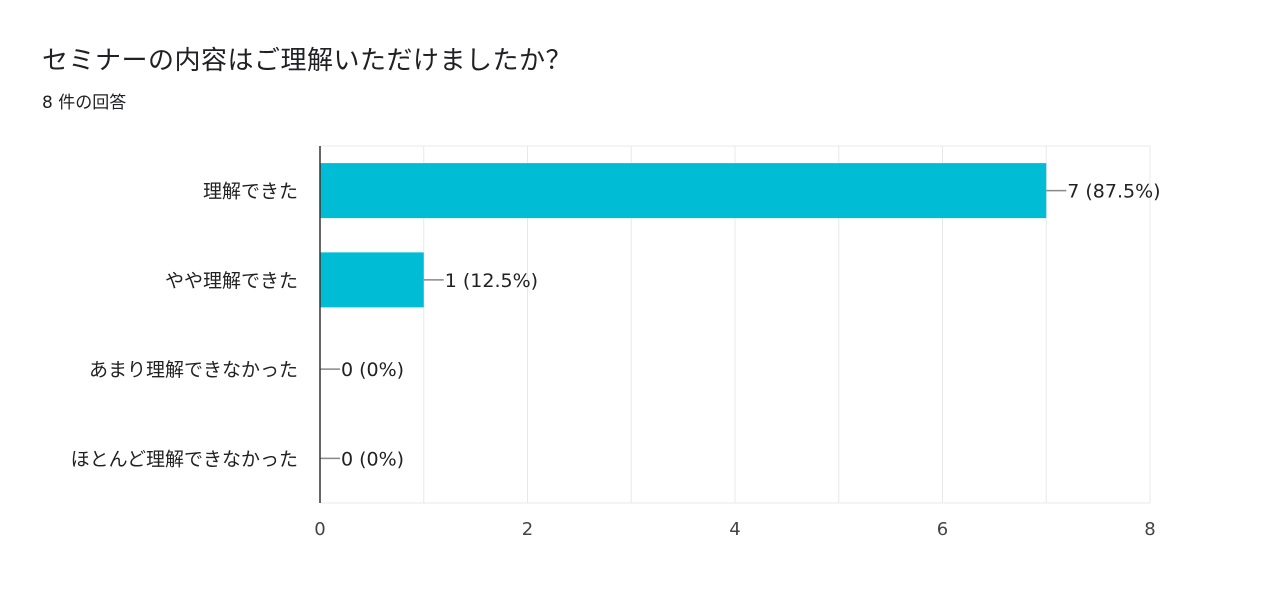  Describe the element at coordinates (231, 281) in the screenshot. I see `category-label: やや理解できた` at that location.